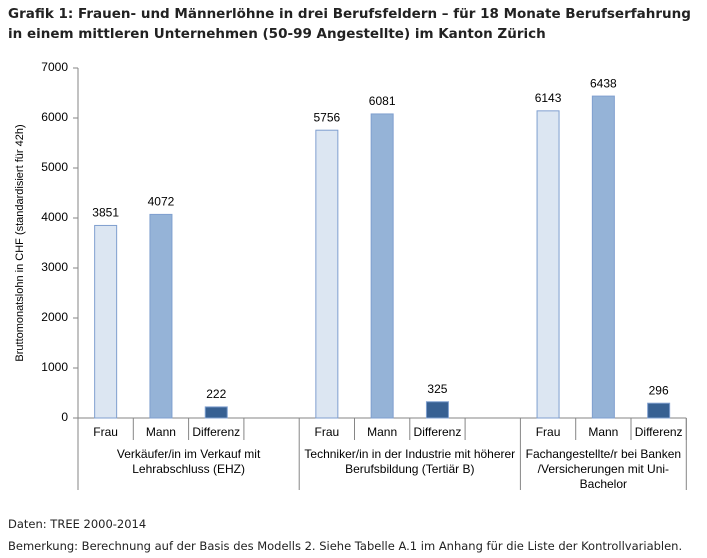 The image size is (707, 558). I want to click on y-tick-label: 3000, so click(54, 267).